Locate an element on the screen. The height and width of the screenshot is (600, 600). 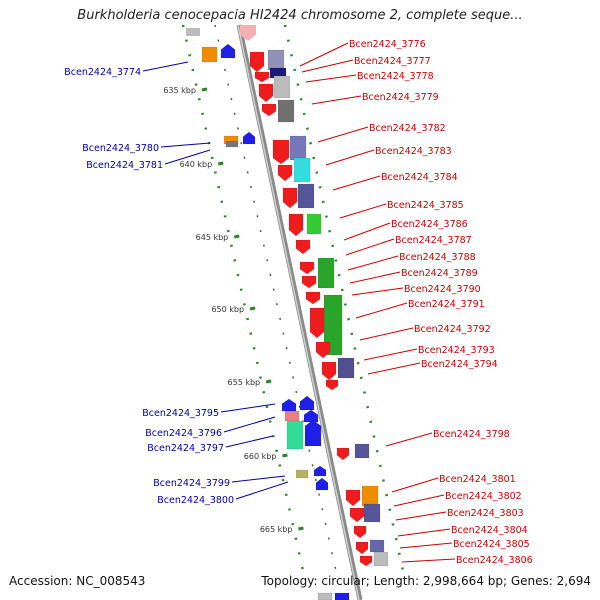
gene-label-left: Bcen2424_3781 is located at coordinates (124, 165).